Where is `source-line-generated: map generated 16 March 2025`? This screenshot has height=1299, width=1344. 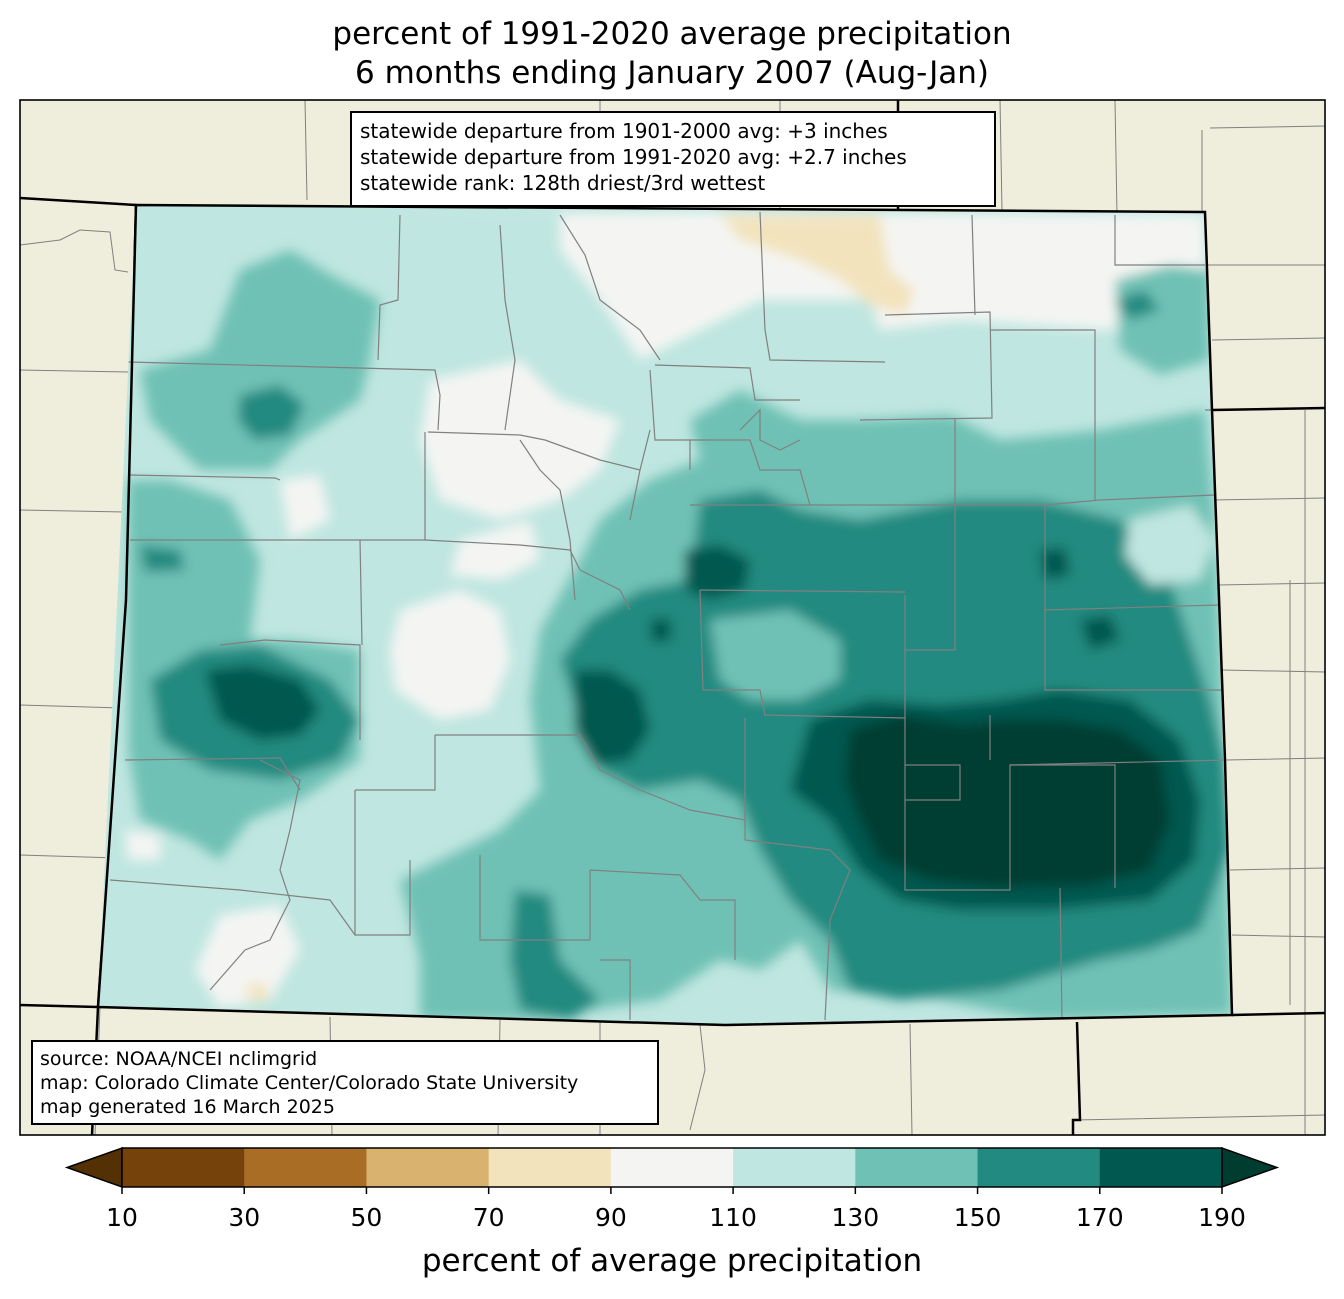 source-line-generated: map generated 16 March 2025 is located at coordinates (187, 1107).